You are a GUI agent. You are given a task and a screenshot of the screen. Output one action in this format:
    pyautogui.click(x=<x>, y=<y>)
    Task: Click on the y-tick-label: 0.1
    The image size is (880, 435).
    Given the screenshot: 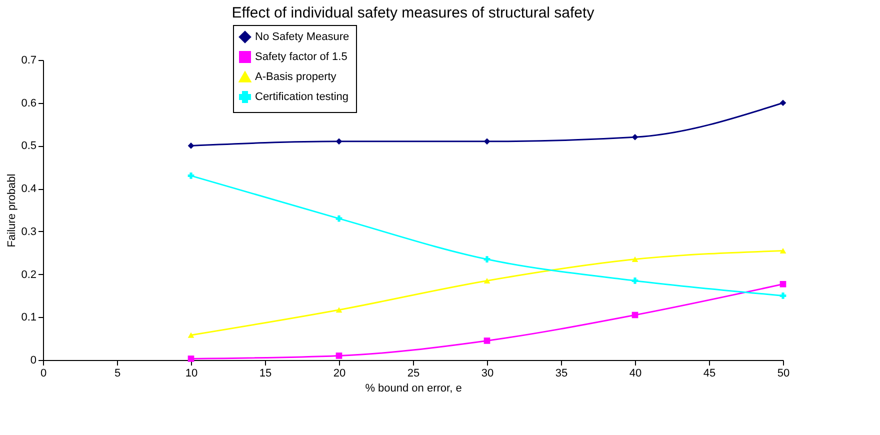 What is the action you would take?
    pyautogui.click(x=28, y=318)
    